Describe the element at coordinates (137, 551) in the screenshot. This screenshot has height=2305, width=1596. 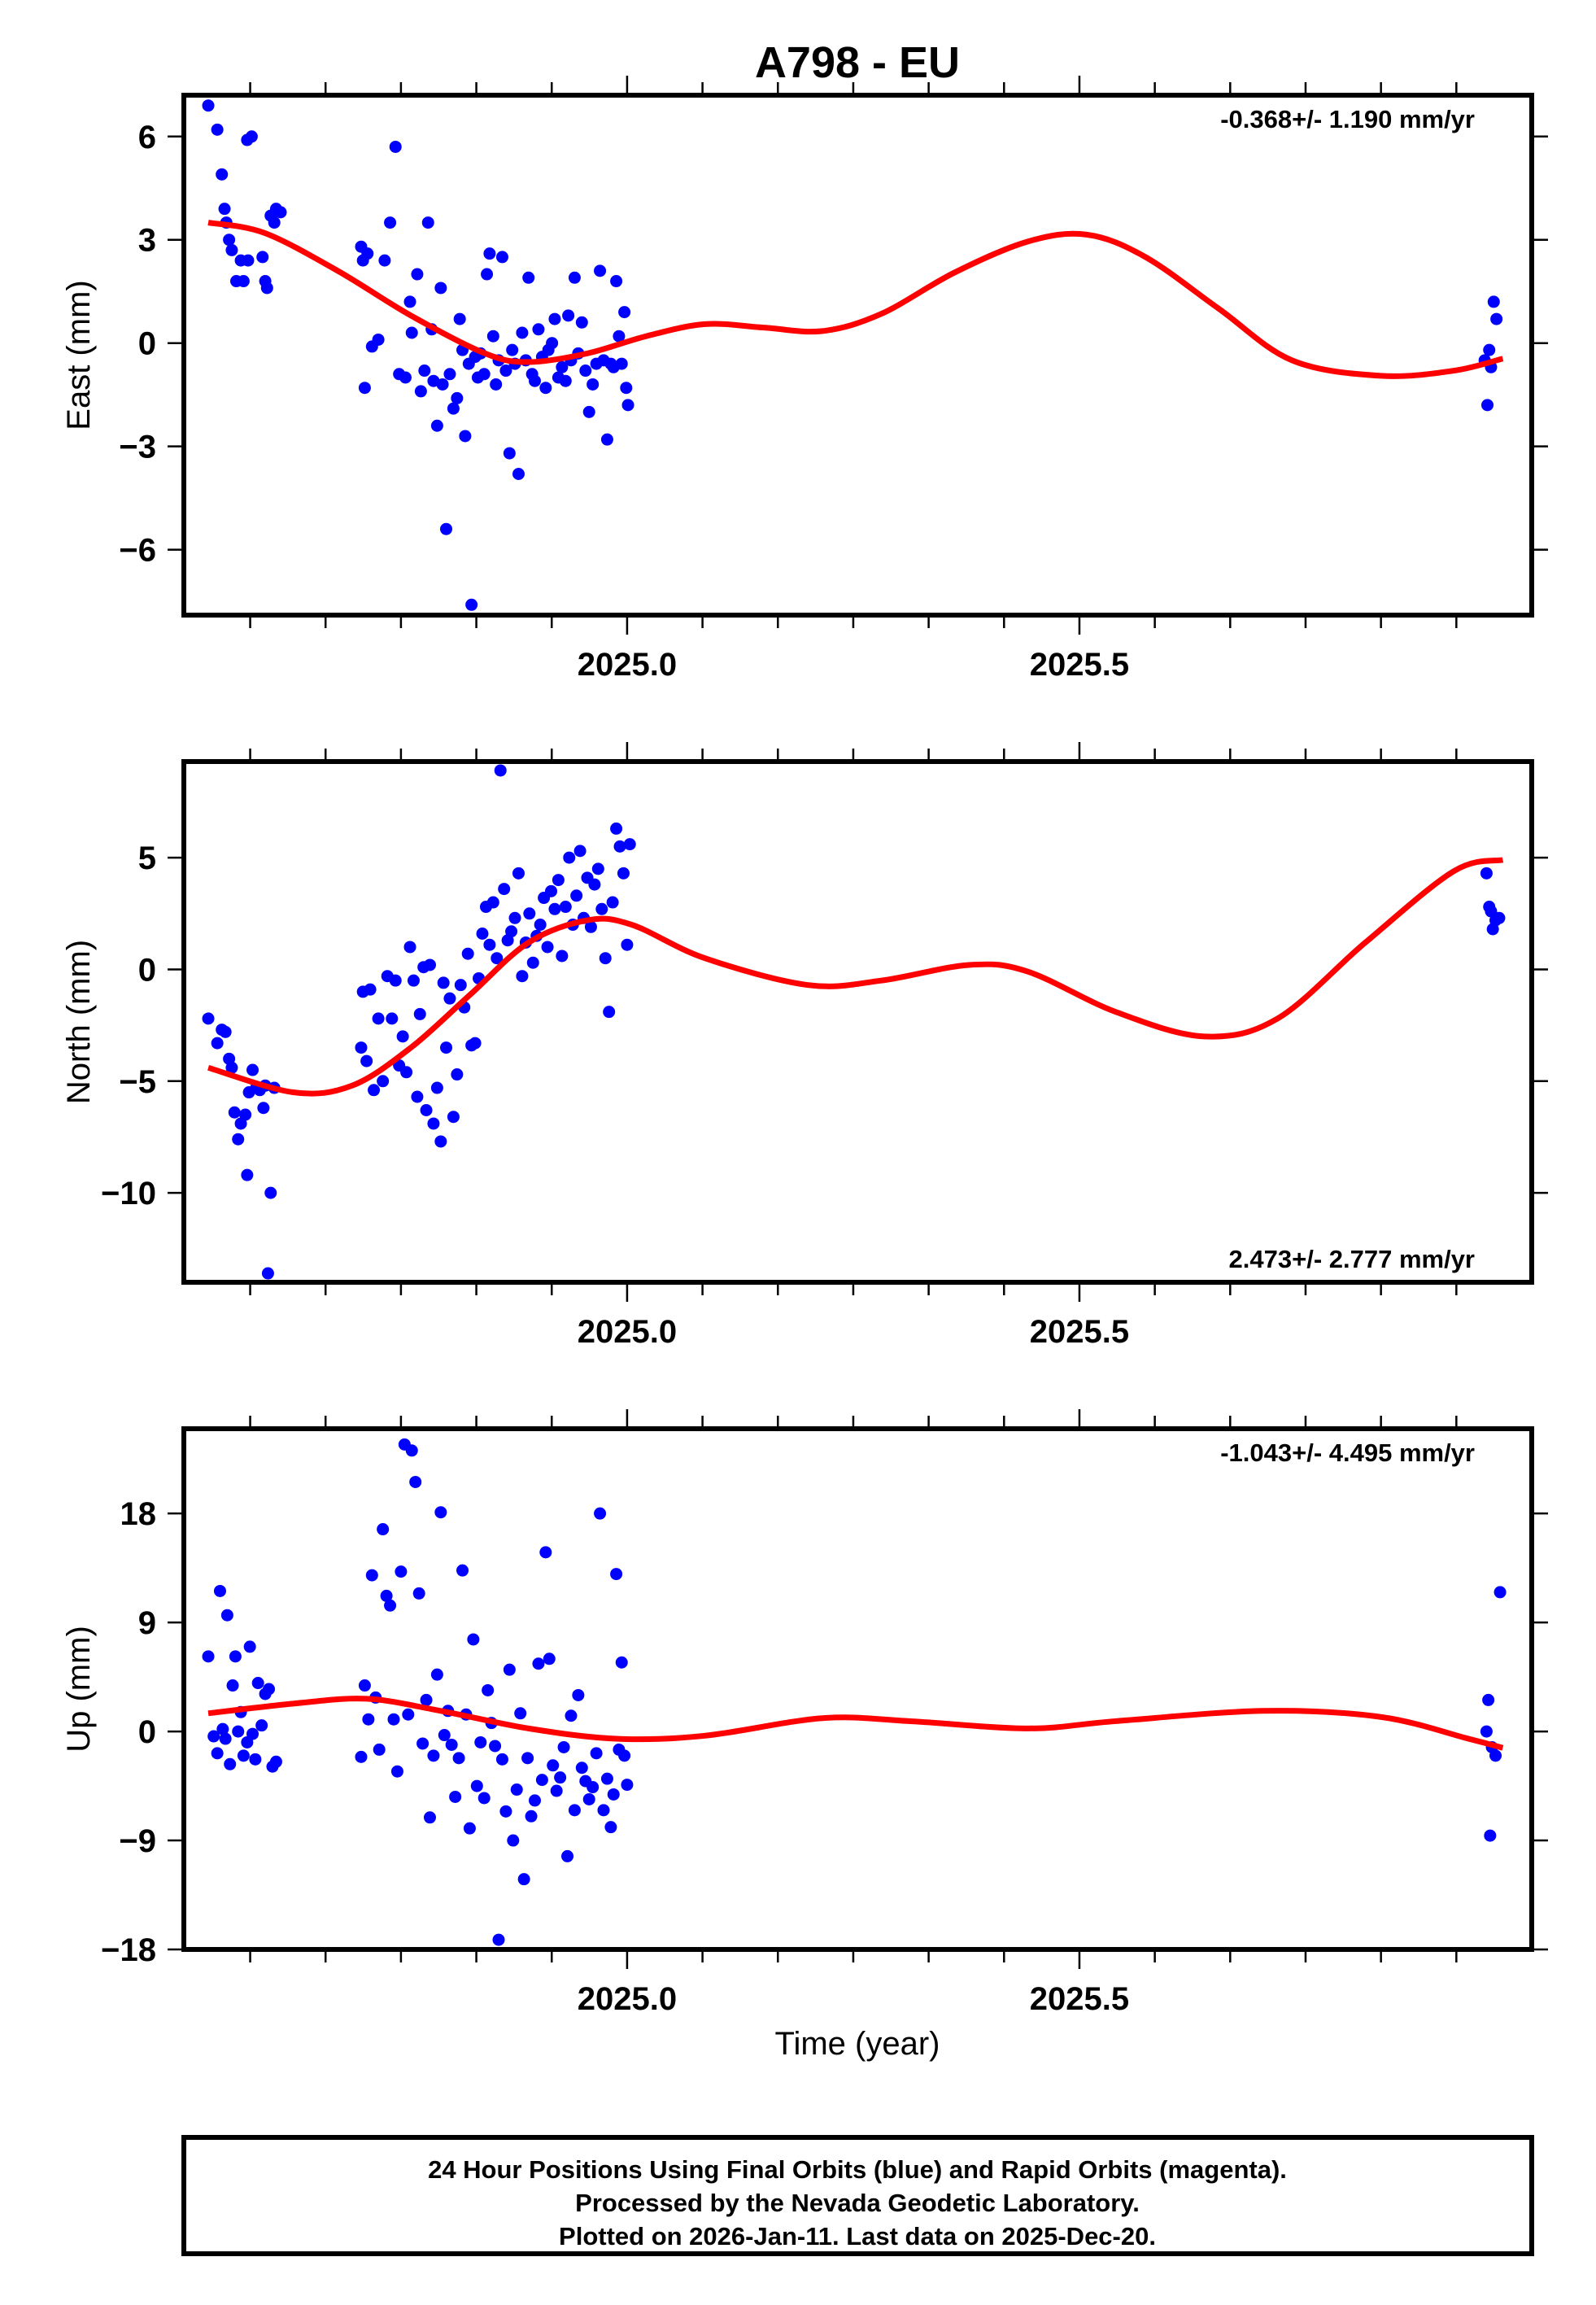
I see `y-tick-label: −6` at that location.